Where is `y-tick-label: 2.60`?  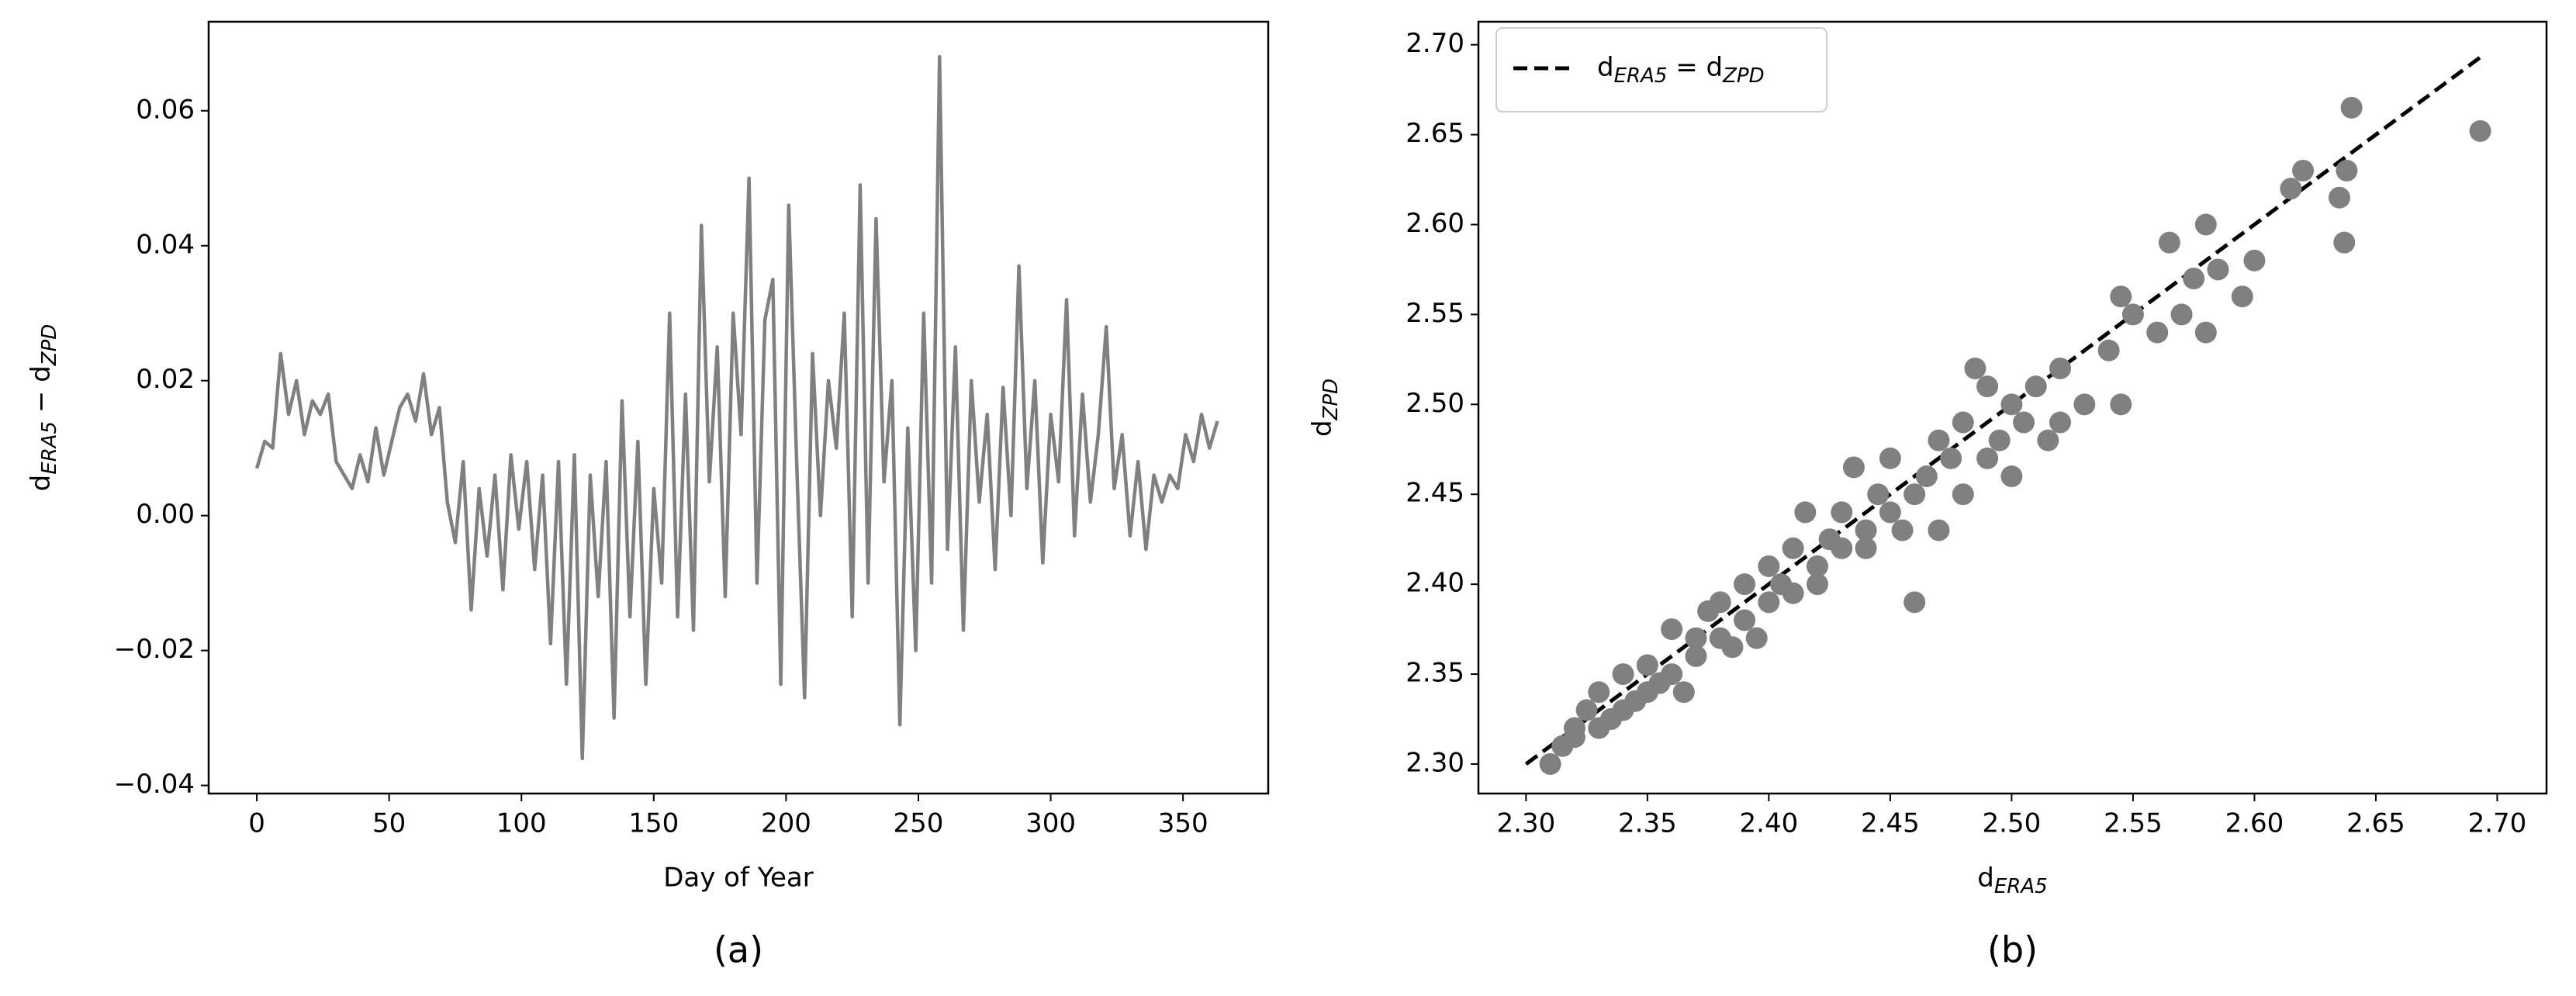
y-tick-label: 2.60 is located at coordinates (1435, 223).